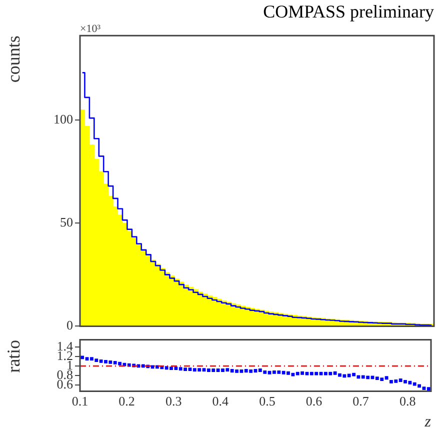 The height and width of the screenshot is (432, 436). Describe the element at coordinates (173, 400) in the screenshot. I see `x-tick-label: 0.3` at that location.